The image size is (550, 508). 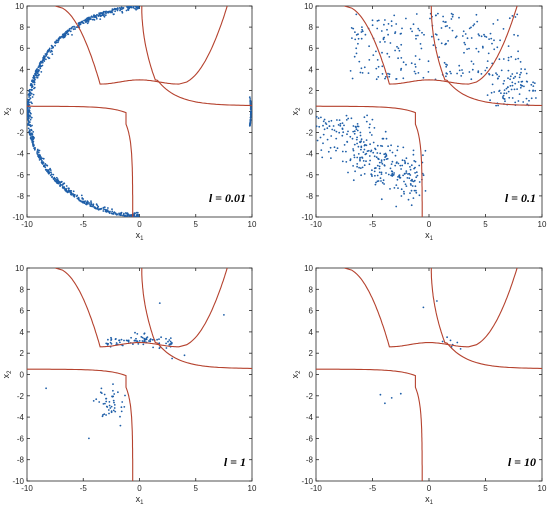 What do you see at coordinates (139, 224) in the screenshot?
I see `x-tick-label: 0` at bounding box center [139, 224].